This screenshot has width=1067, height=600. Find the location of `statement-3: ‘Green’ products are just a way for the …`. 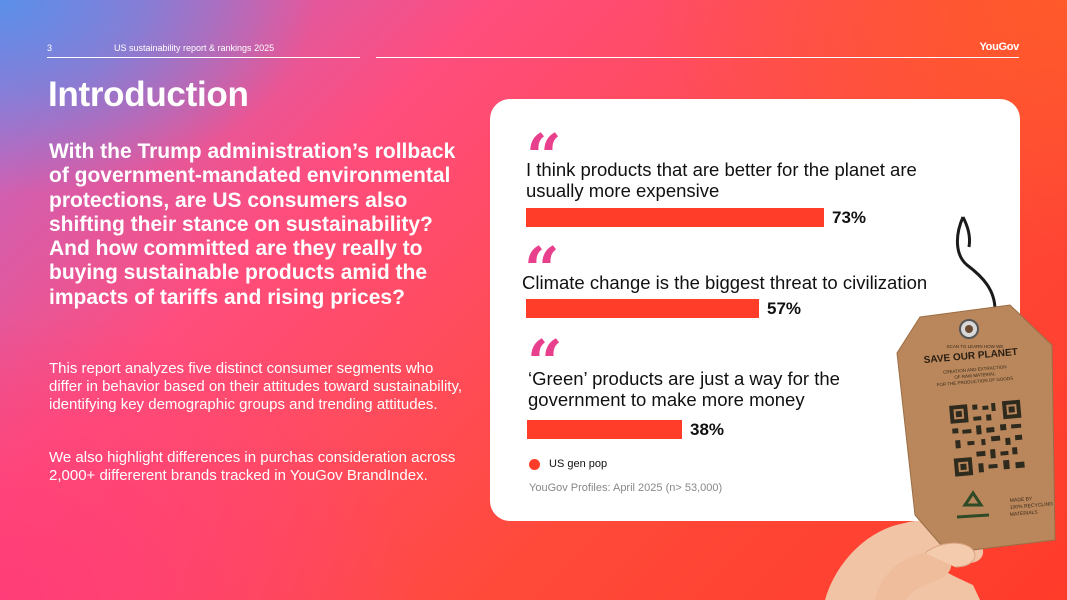

statement-3: ‘Green’ products are just a way for the … is located at coordinates (684, 389).